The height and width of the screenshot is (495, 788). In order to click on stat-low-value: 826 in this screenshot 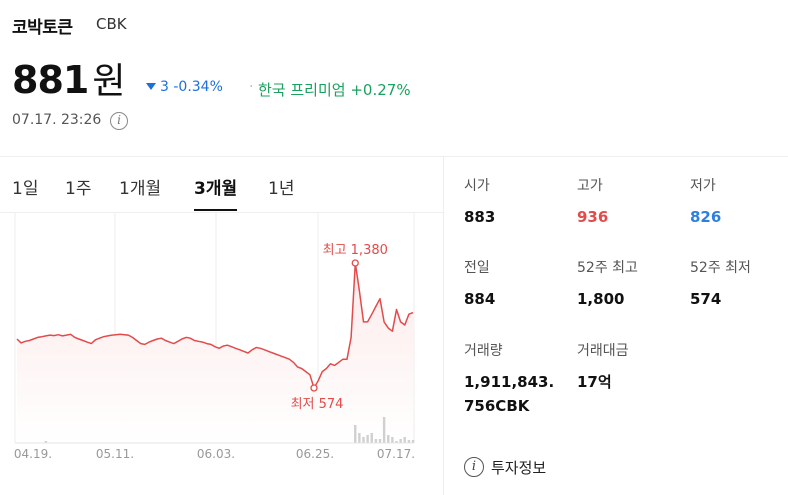, I will do `click(706, 217)`.